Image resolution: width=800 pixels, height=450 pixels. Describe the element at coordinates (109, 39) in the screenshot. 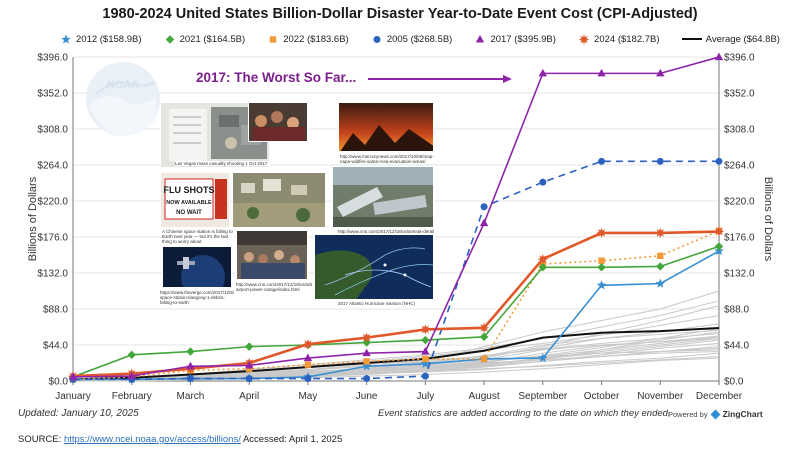

I see `legend-label: 2012 ($158.9B)` at that location.